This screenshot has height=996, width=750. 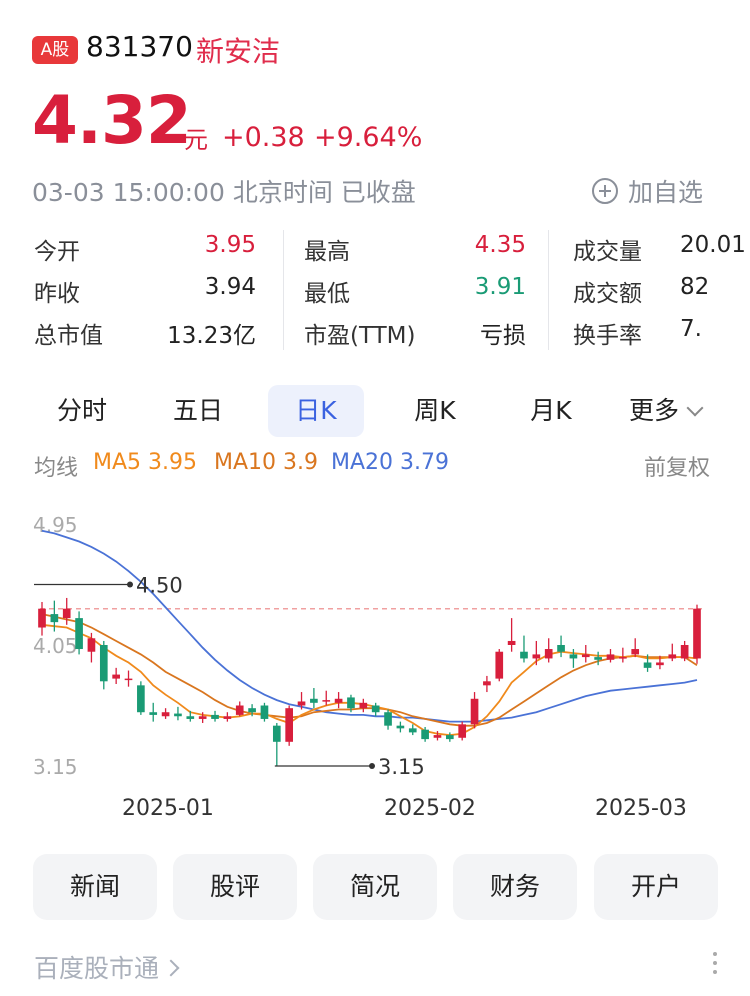 What do you see at coordinates (211, 336) in the screenshot?
I see `quote-value: 13.23亿` at bounding box center [211, 336].